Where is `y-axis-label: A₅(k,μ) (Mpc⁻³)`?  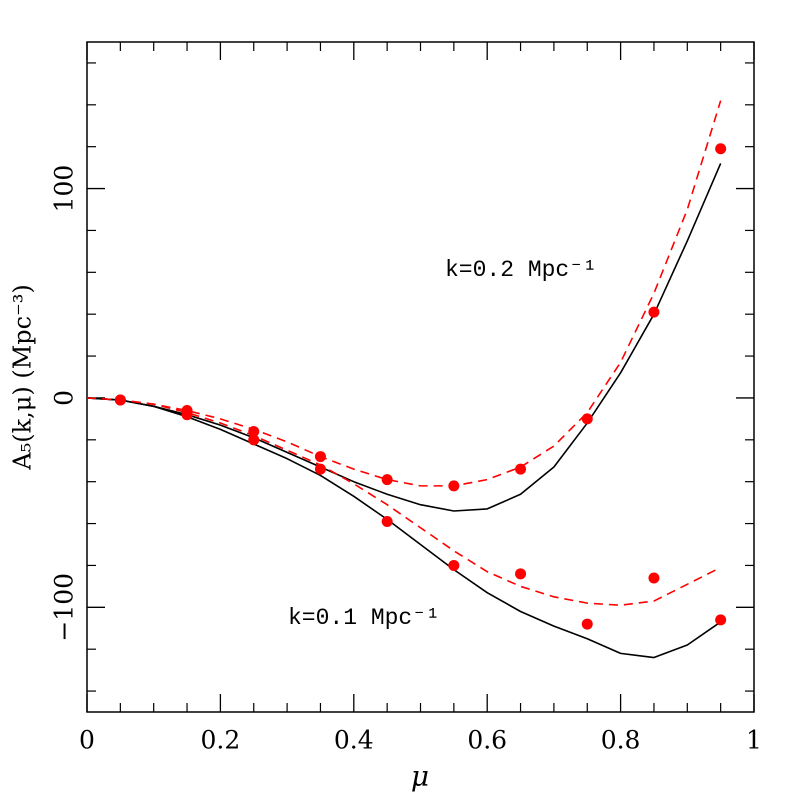
y-axis-label: A₅(k,μ) (Mpc⁻³) is located at coordinates (23, 377).